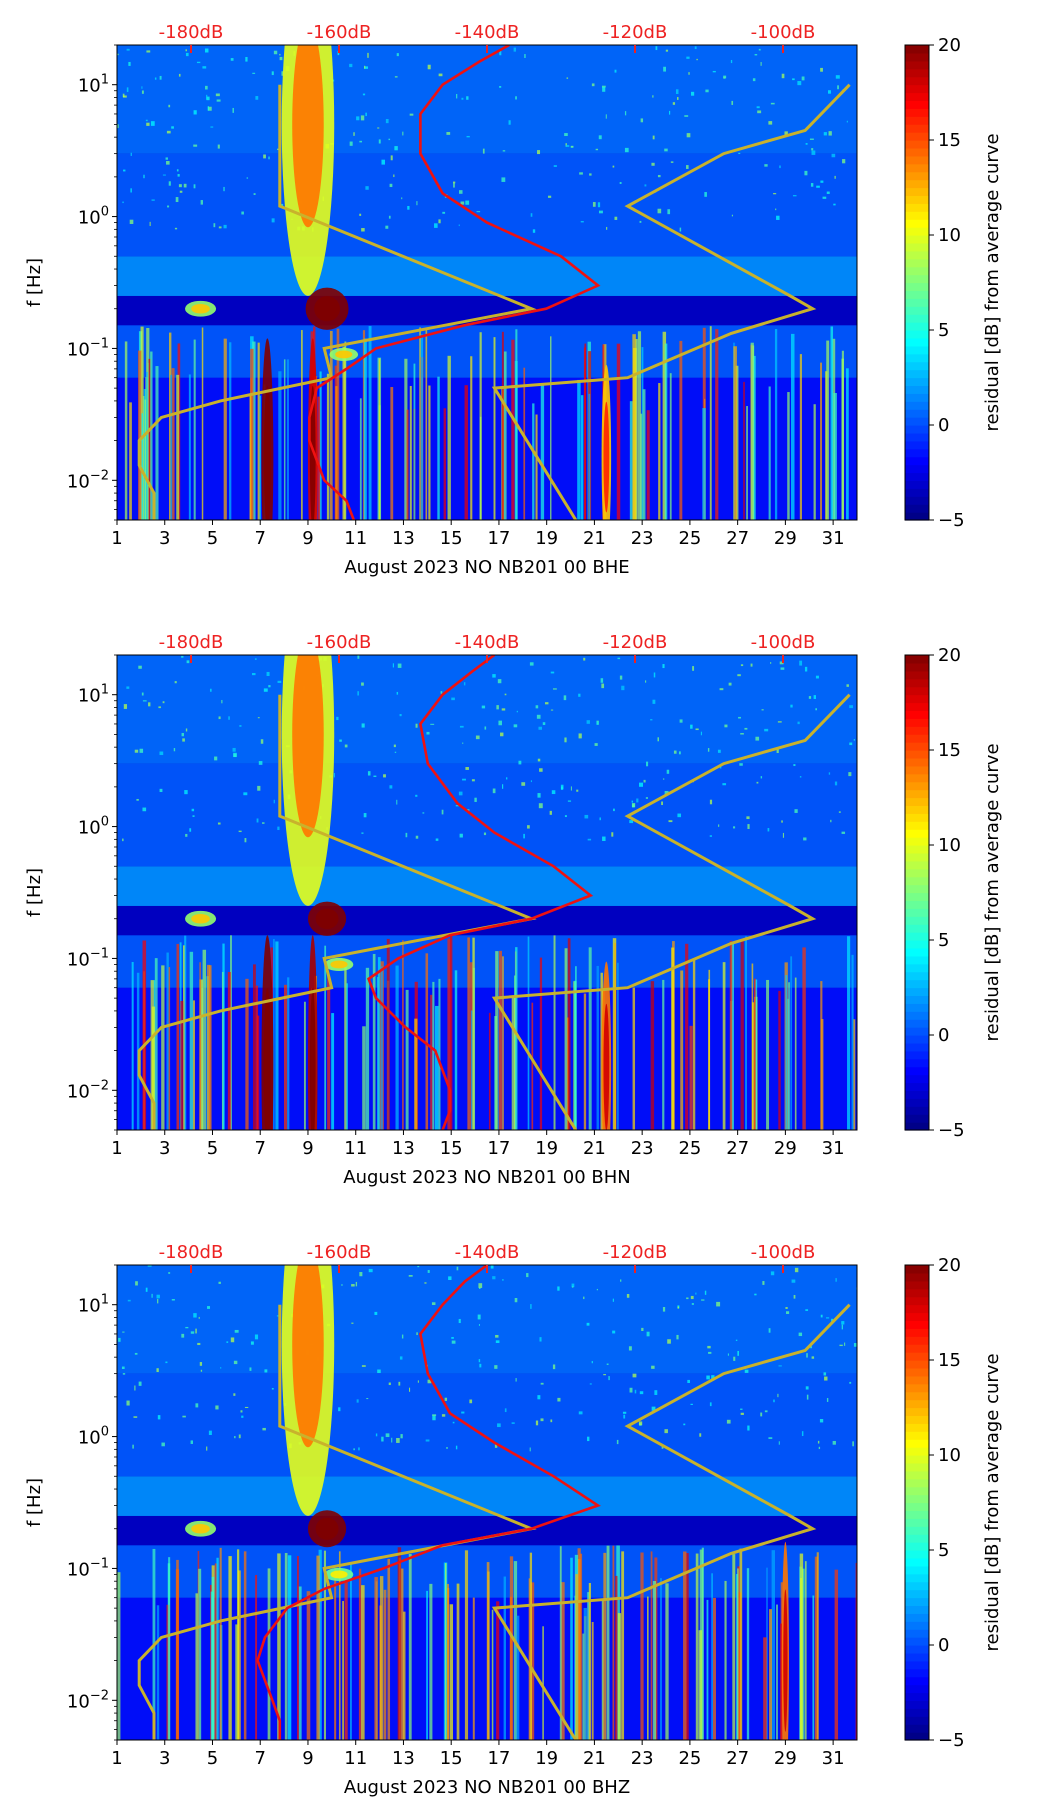 The height and width of the screenshot is (1806, 1052). I want to click on residual-feature-core, so click(327, 309).